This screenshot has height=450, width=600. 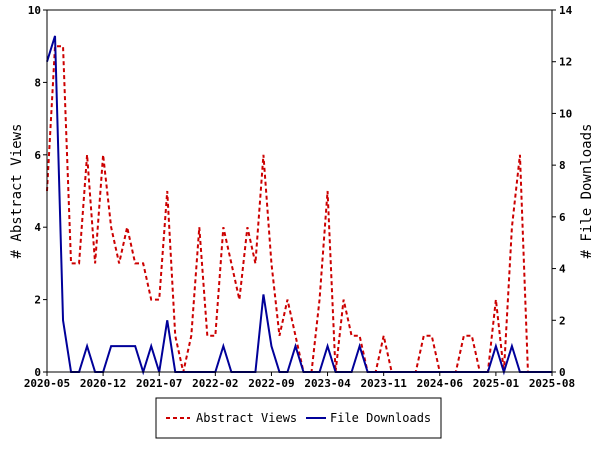 I want to click on x-tick-label: 2024-06, so click(x=440, y=383).